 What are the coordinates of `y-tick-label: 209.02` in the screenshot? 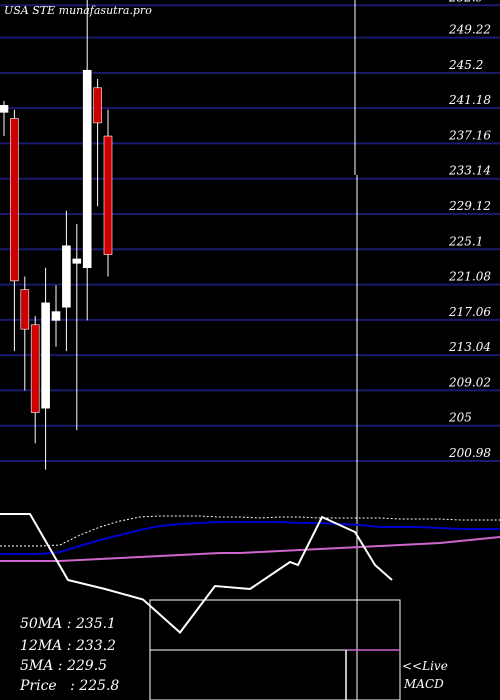 It's located at (469, 382).